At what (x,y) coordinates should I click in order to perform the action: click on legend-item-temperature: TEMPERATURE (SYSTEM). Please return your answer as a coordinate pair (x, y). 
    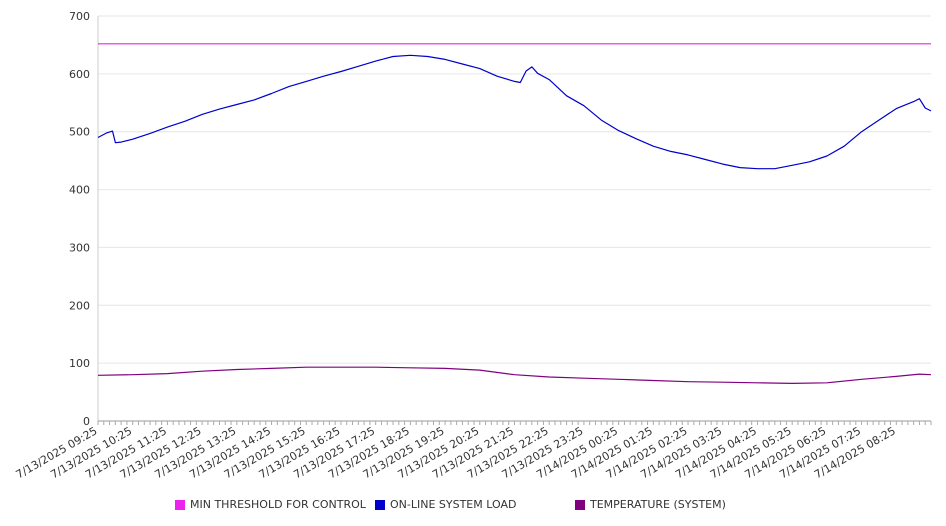
    Looking at the image, I should click on (650, 504).